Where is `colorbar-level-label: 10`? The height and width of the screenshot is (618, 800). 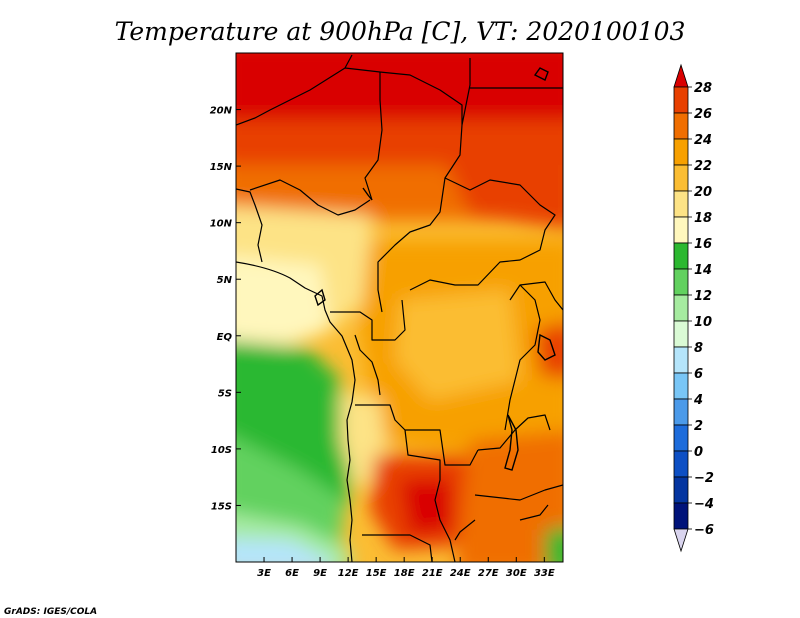
colorbar-level-label: 10 is located at coordinates (703, 322).